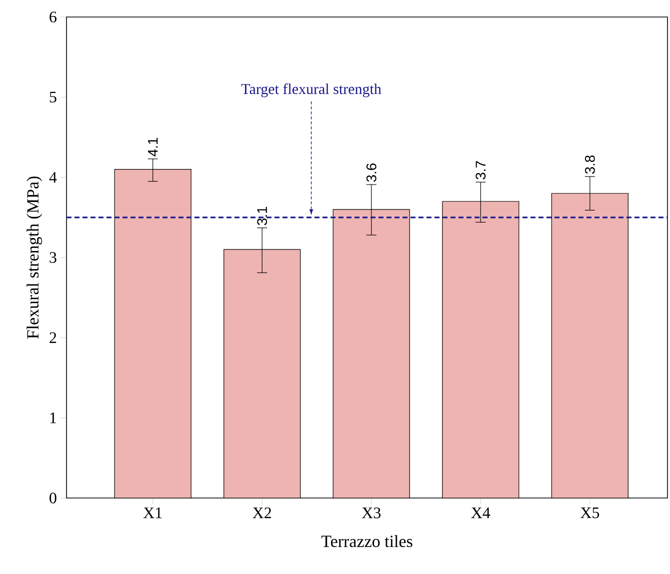 The image size is (670, 574). I want to click on data-label: 3.7, so click(481, 170).